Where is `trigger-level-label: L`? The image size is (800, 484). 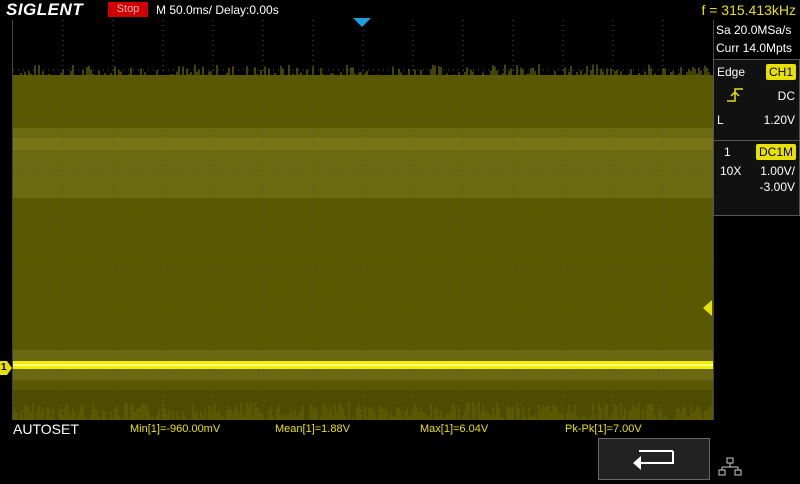 trigger-level-label: L is located at coordinates (720, 120).